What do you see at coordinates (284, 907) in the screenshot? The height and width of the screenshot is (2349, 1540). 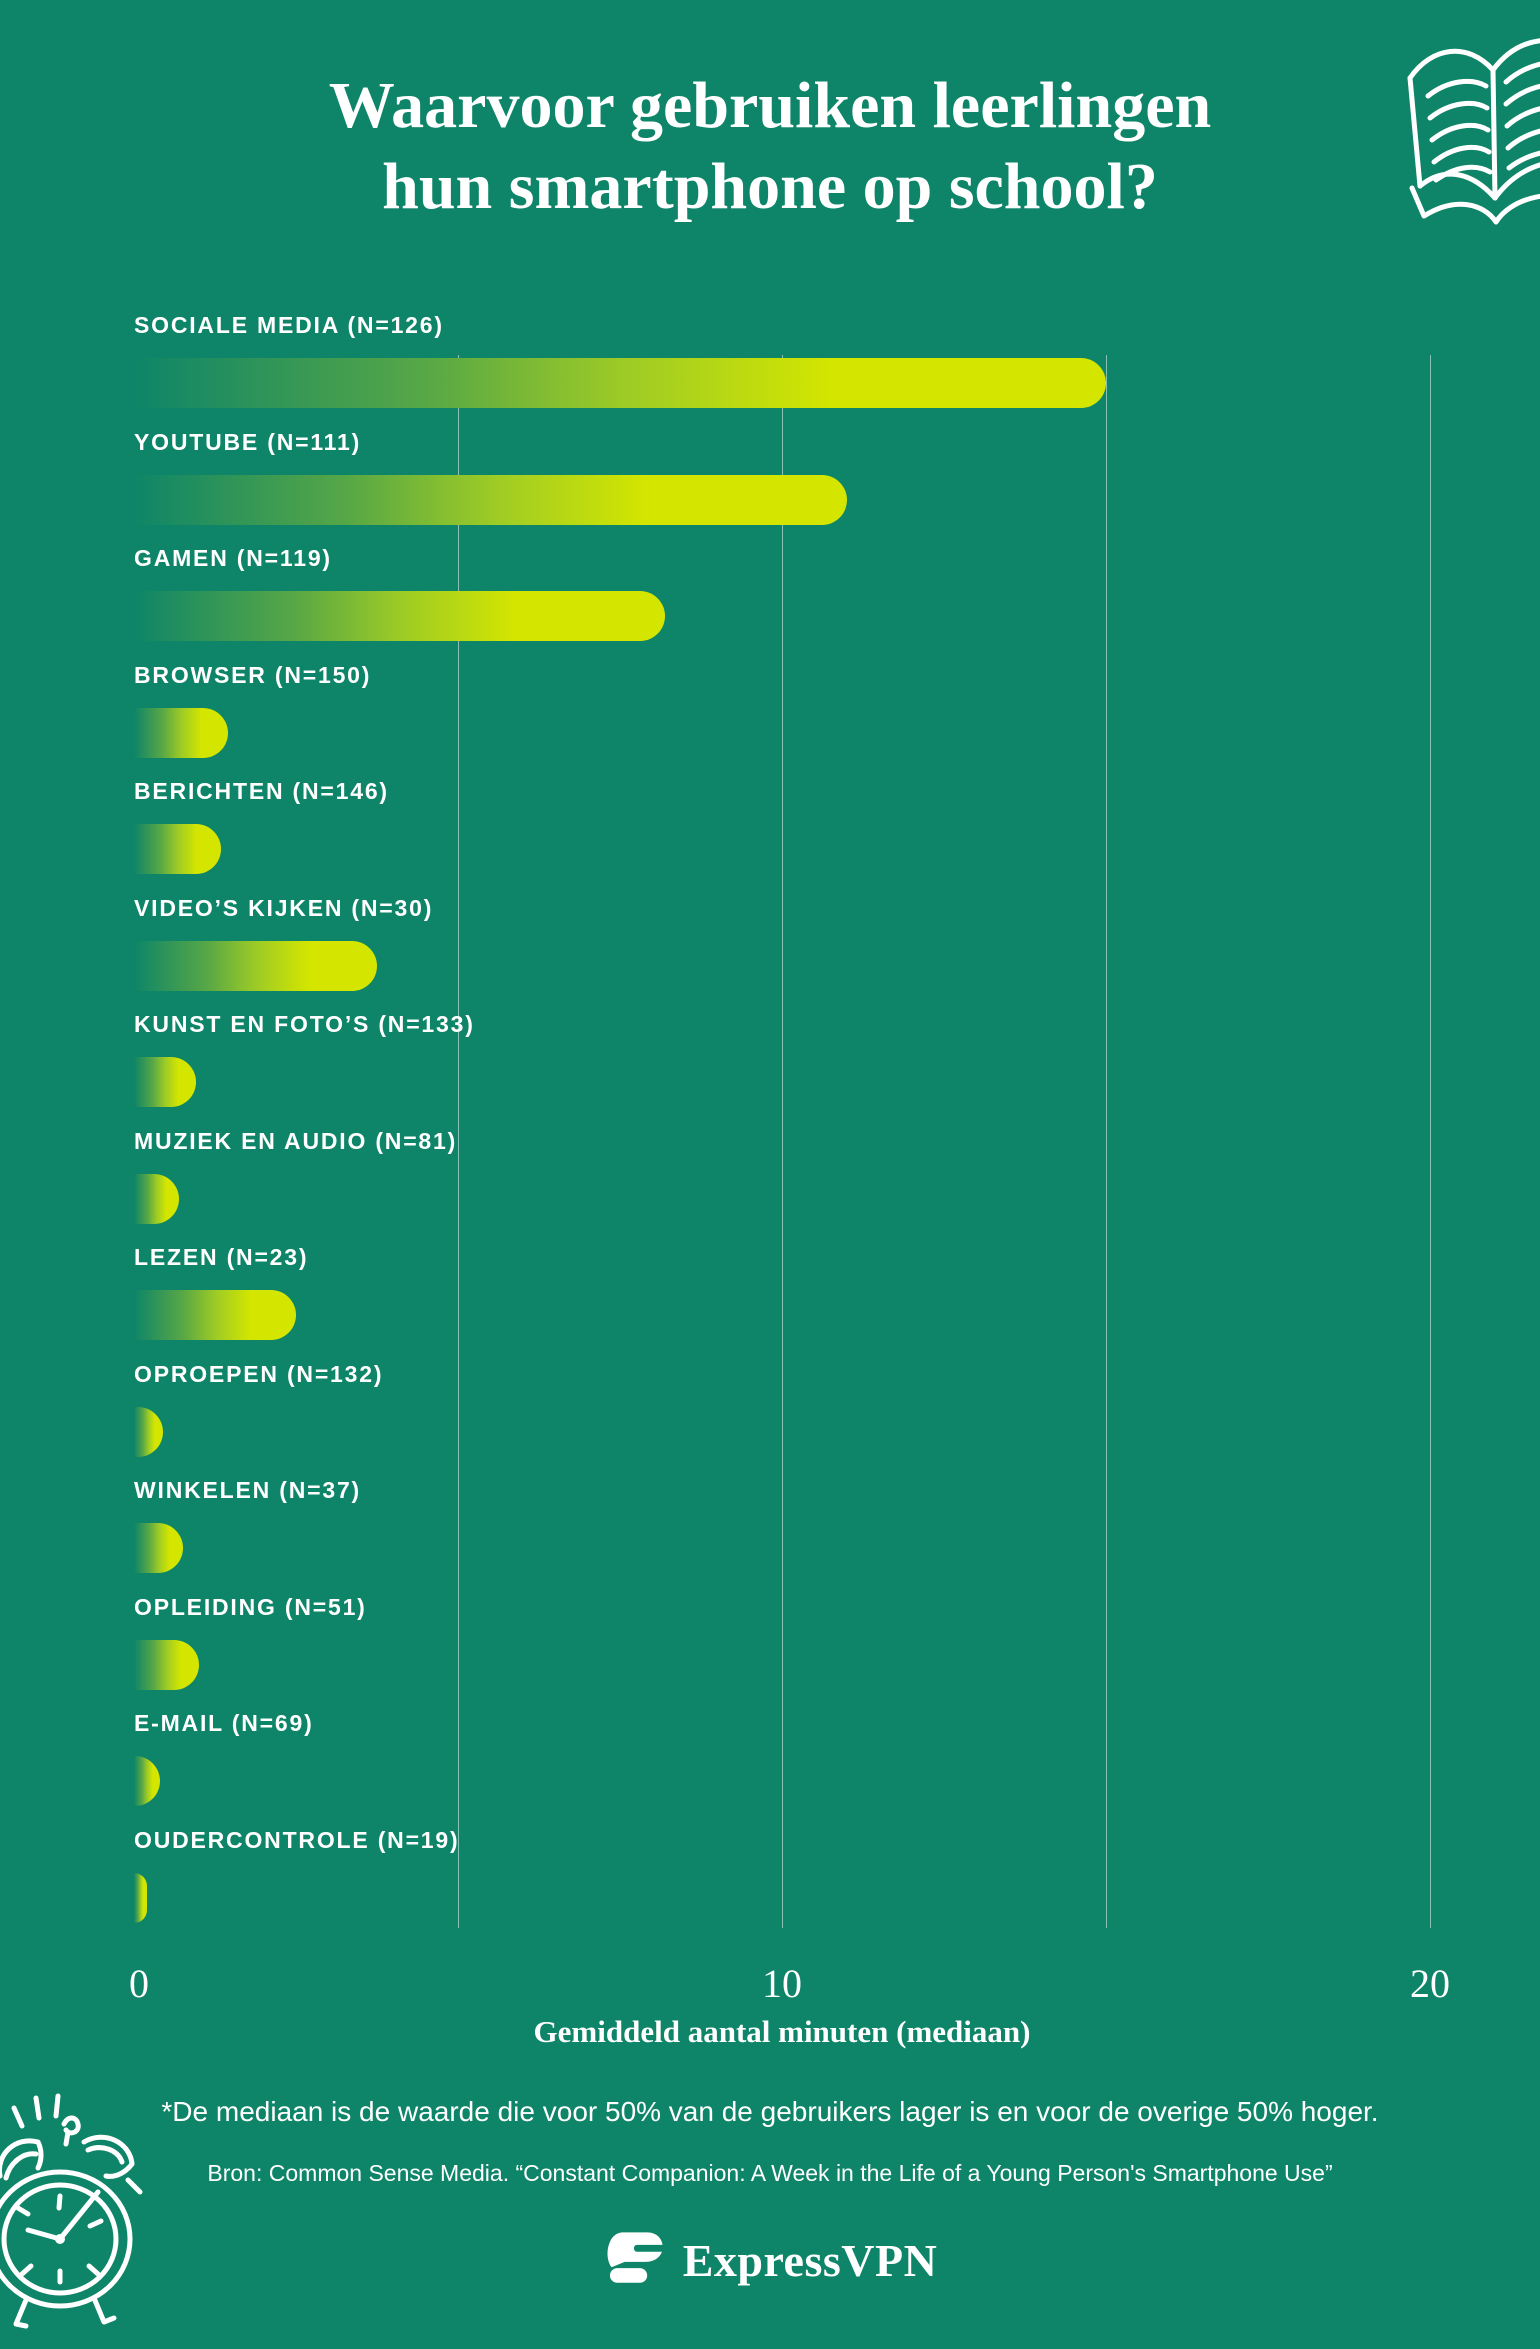 I see `bar-label: VIDEO’S KIJKEN (N=30)` at bounding box center [284, 907].